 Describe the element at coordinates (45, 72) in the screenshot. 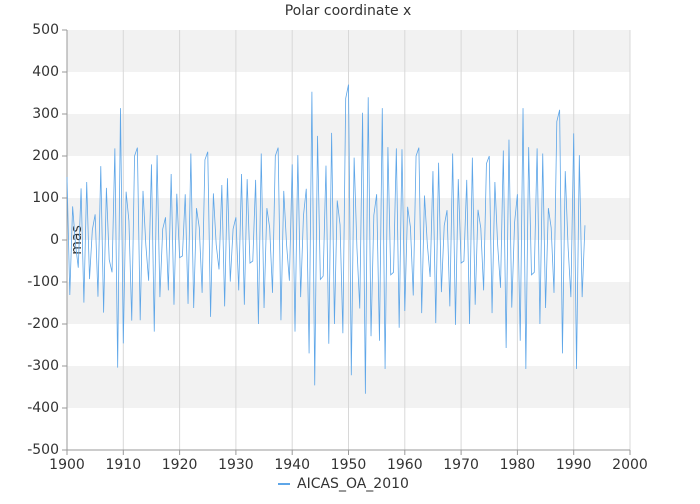

I see `y-tick-label: 400` at that location.